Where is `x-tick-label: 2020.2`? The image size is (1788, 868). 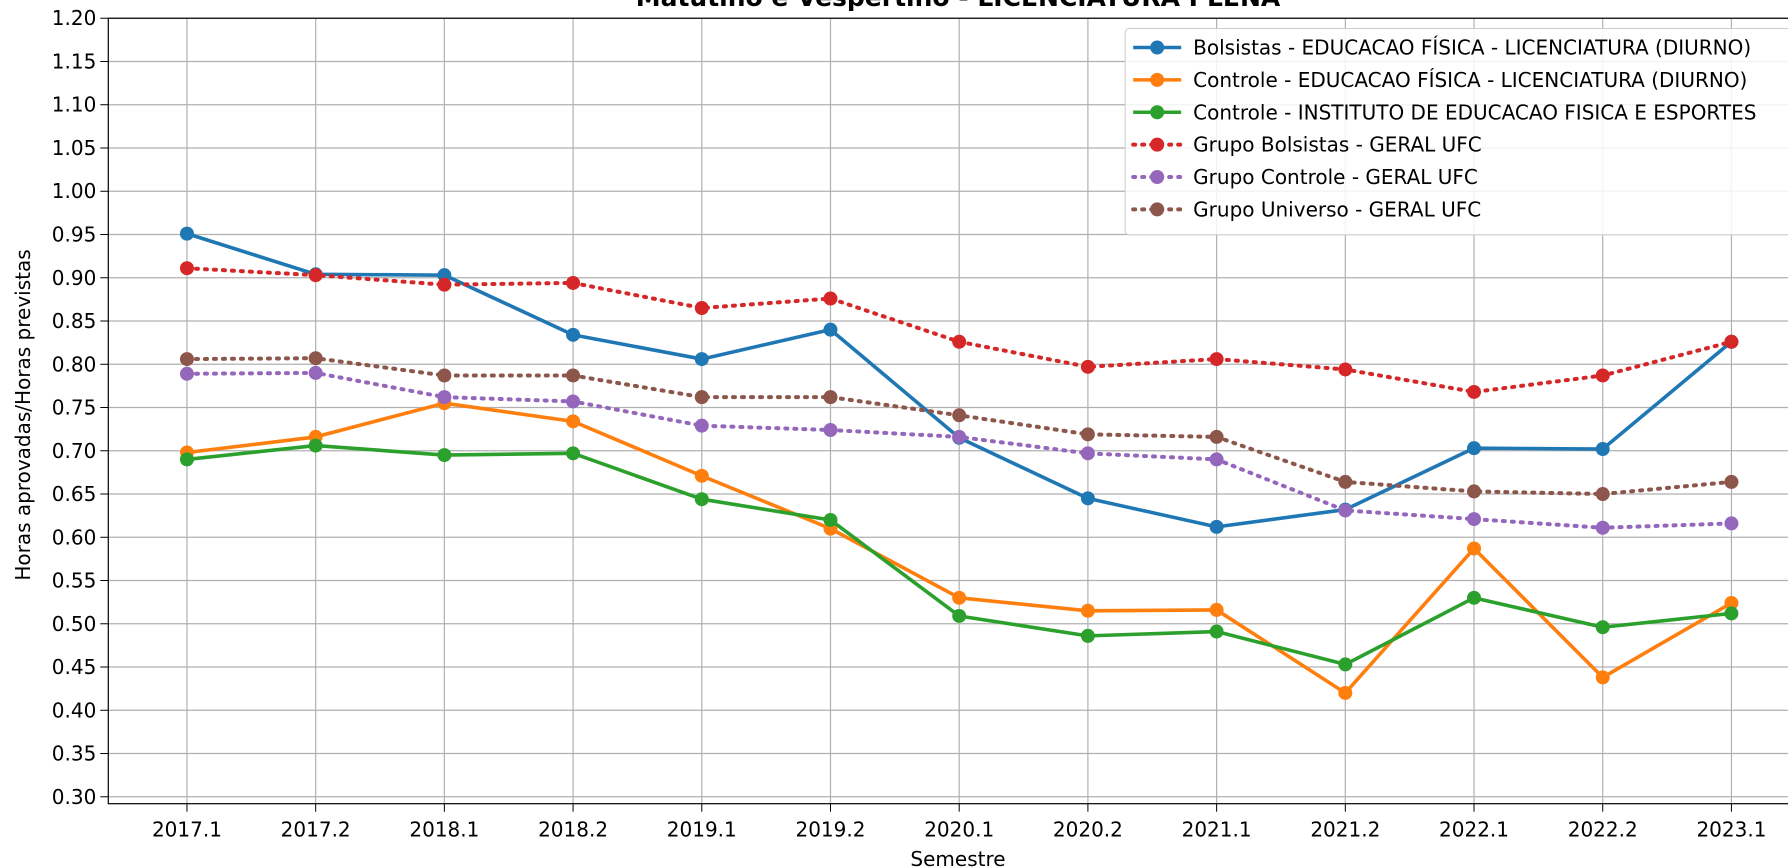
x-tick-label: 2020.2 is located at coordinates (1088, 830).